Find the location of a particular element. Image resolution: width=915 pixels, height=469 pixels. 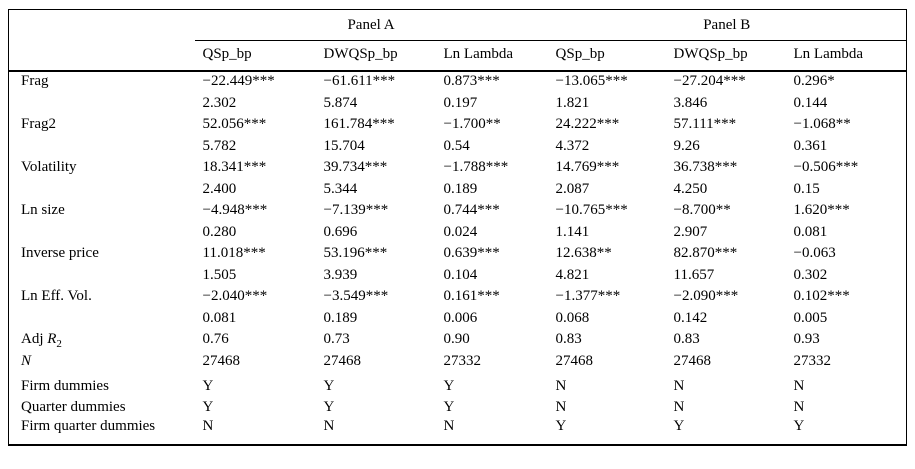

table-cell: −7.139*** is located at coordinates (356, 210).